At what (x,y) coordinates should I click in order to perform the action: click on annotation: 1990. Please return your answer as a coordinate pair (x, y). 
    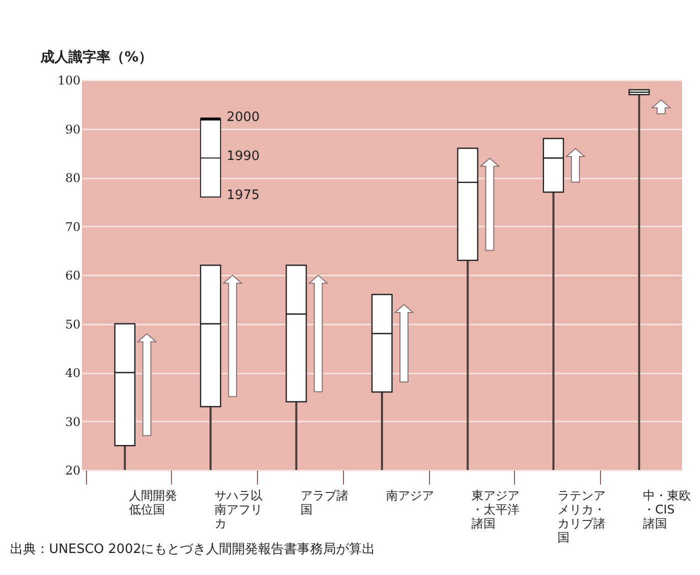
    Looking at the image, I should click on (243, 156).